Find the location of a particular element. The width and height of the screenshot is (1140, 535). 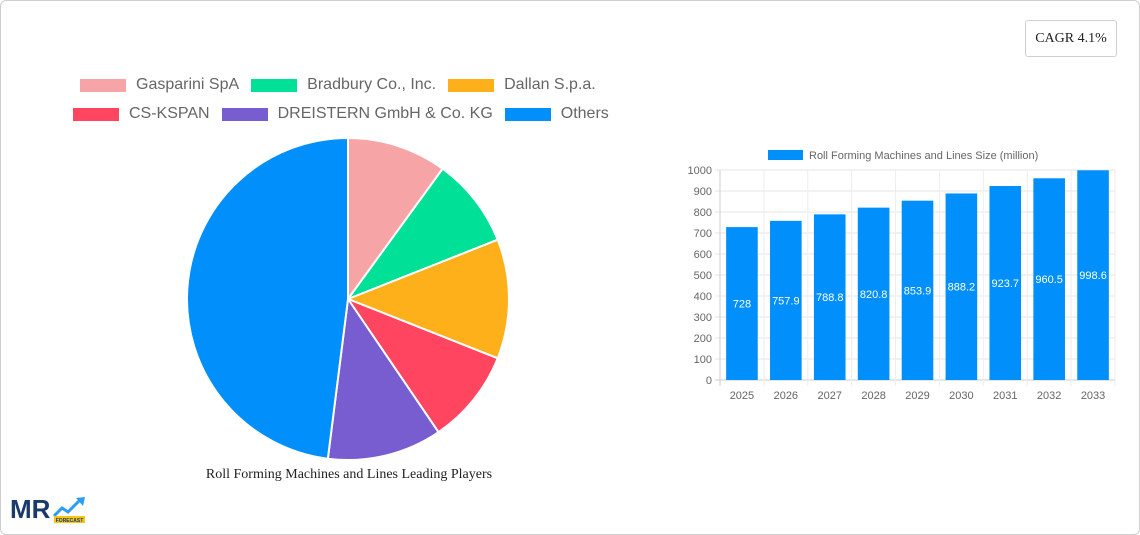

svg-text: 728 is located at coordinates (742, 305).